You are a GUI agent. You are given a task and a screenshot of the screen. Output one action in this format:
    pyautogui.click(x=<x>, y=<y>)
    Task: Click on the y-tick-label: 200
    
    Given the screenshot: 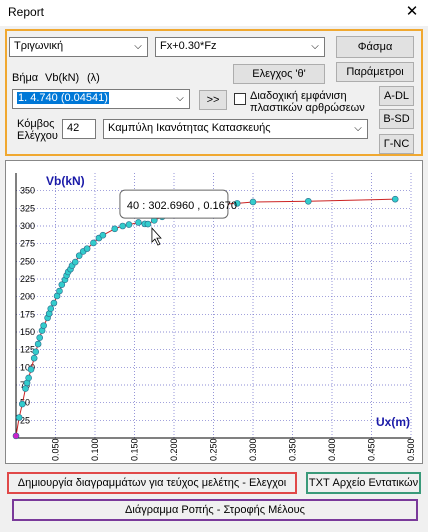 What is the action you would take?
    pyautogui.click(x=27, y=297)
    